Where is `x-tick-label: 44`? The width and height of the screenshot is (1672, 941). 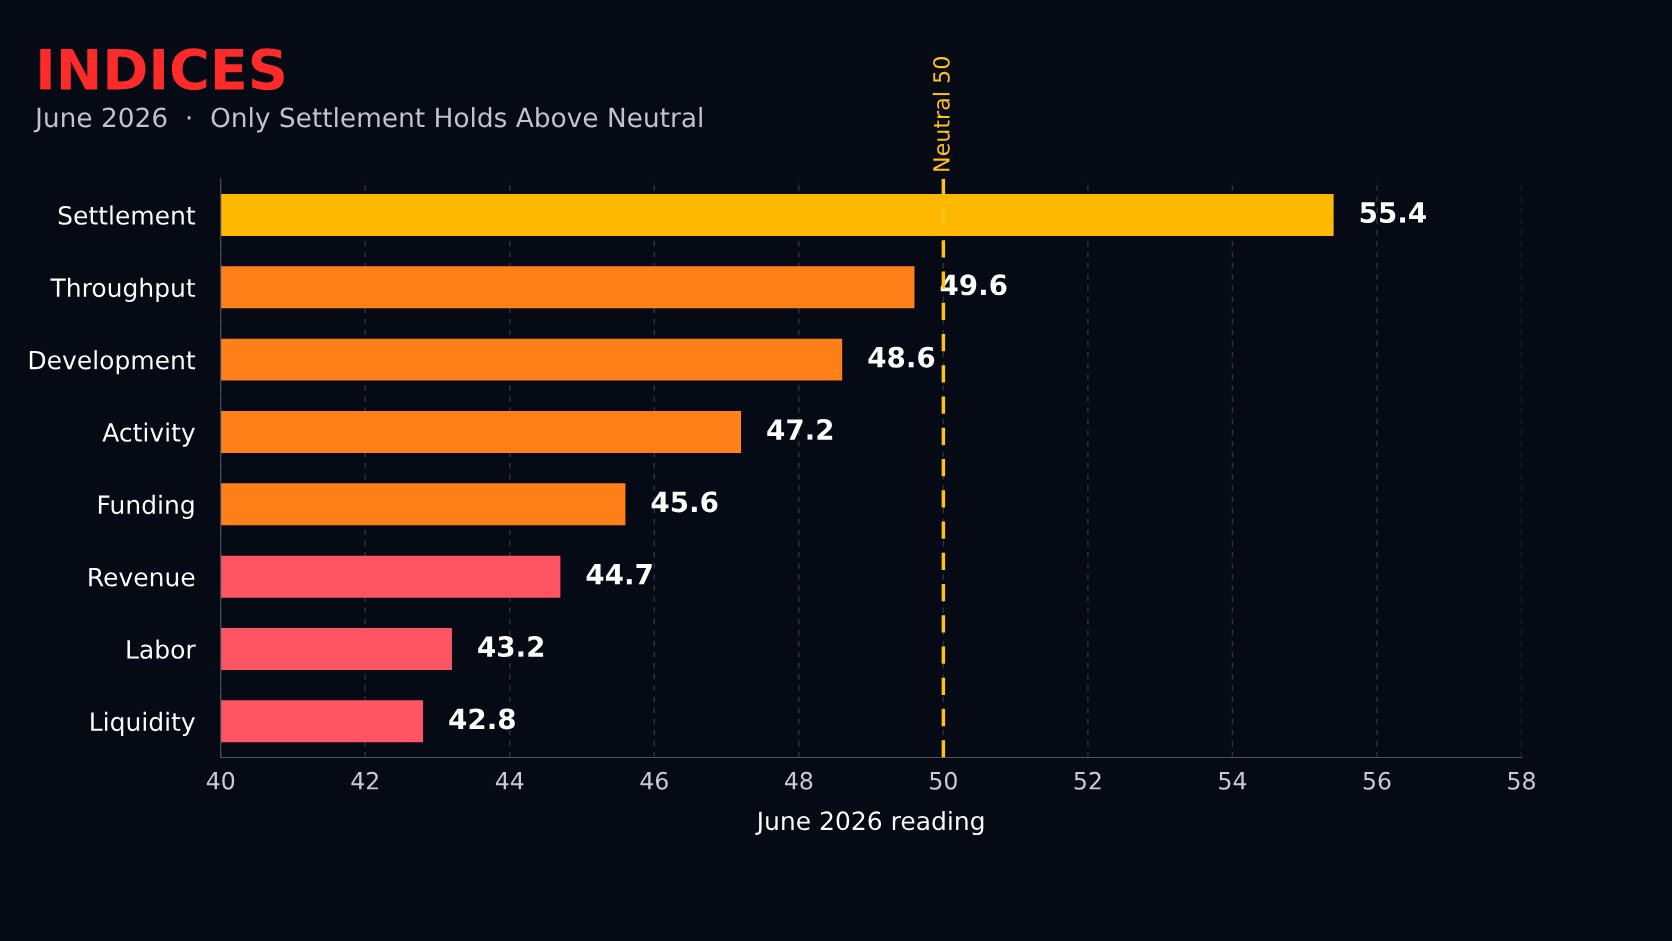 x-tick-label: 44 is located at coordinates (509, 781).